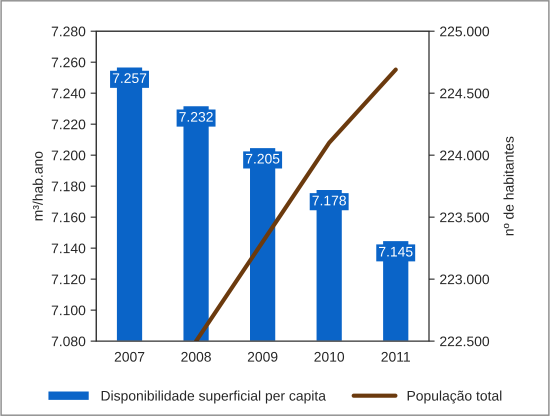 Image resolution: width=550 pixels, height=416 pixels. I want to click on y2-tick-label: 223.000, so click(465, 279).